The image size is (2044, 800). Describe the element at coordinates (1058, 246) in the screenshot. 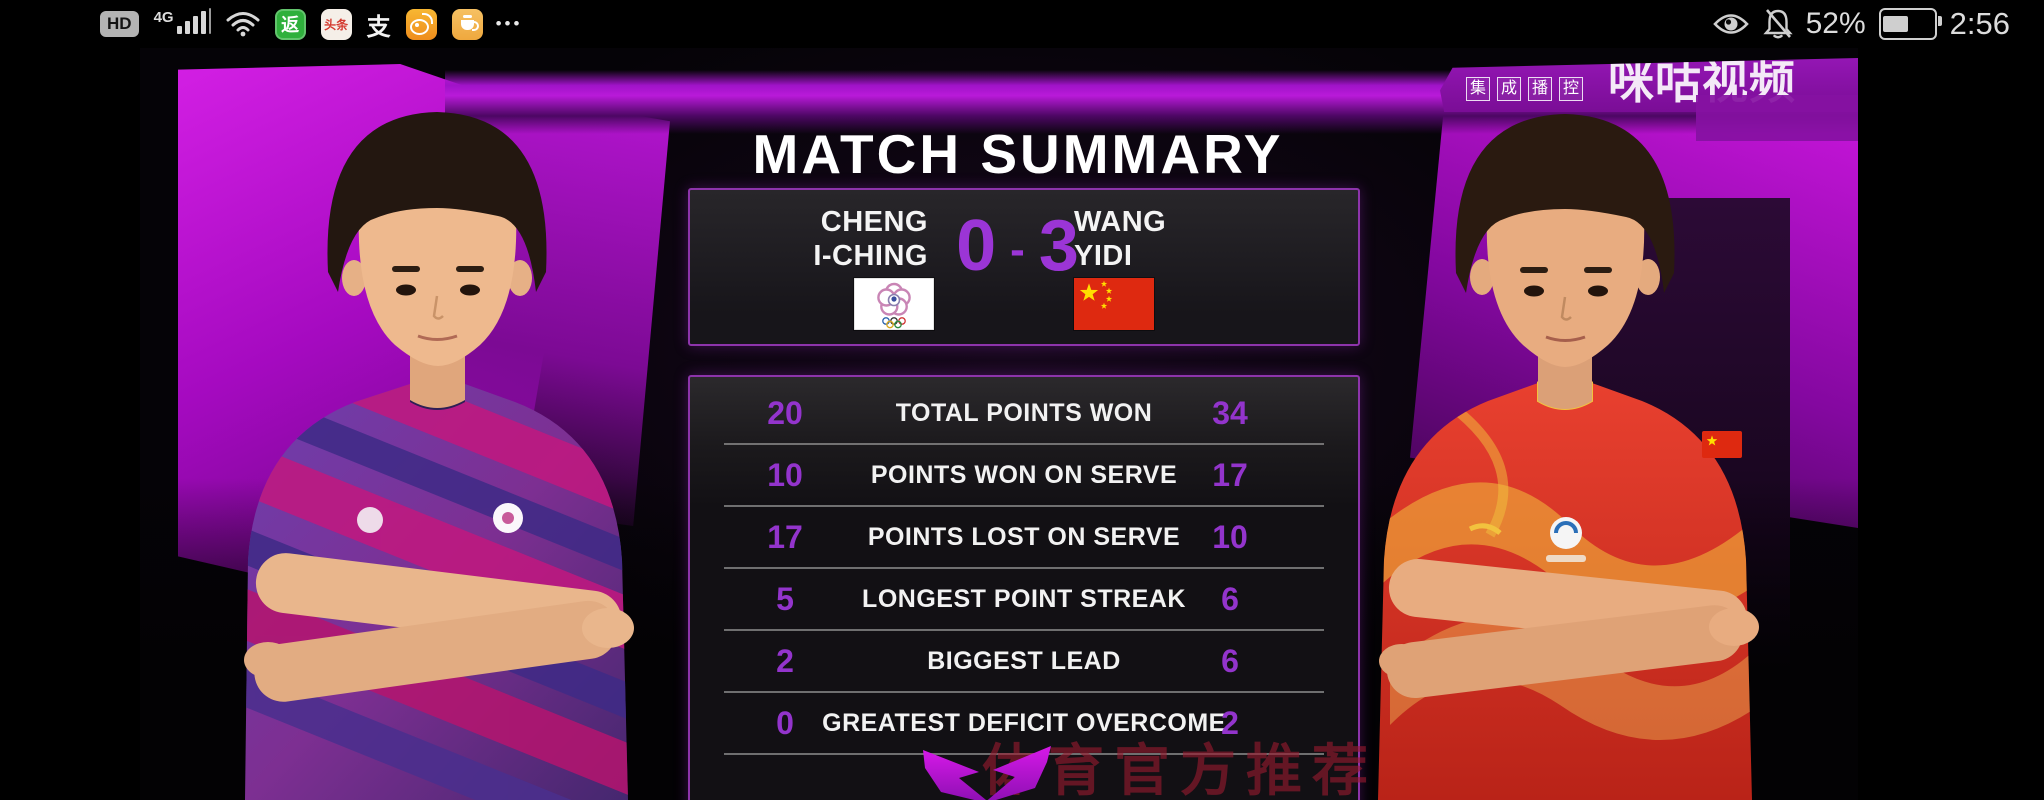

I see `score-right: 3` at that location.